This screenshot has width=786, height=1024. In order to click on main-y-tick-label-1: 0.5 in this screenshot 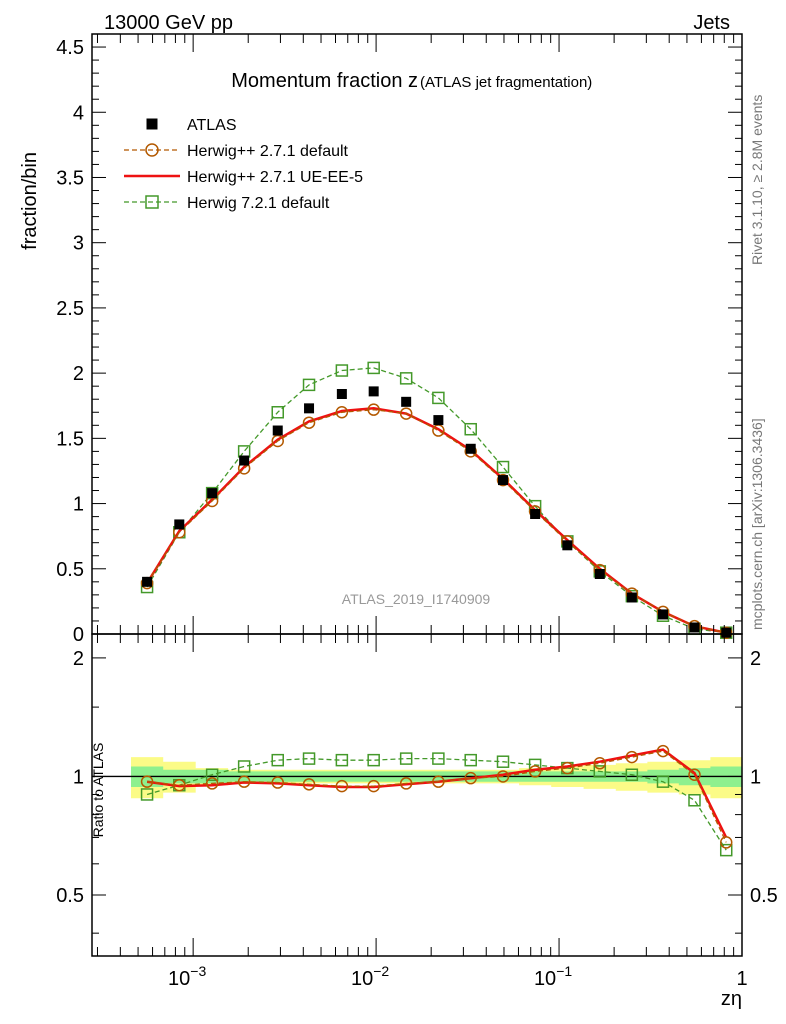, I will do `click(70, 570)`.